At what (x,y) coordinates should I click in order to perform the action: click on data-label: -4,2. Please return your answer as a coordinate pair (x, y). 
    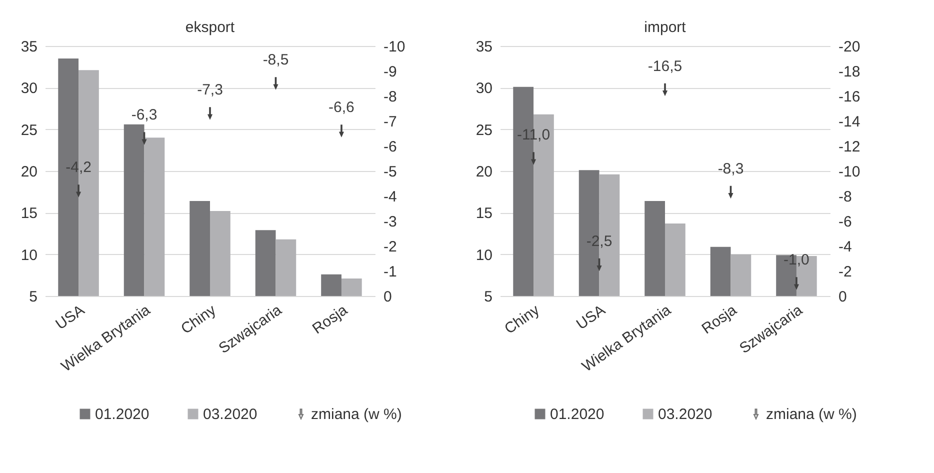
    Looking at the image, I should click on (79, 167).